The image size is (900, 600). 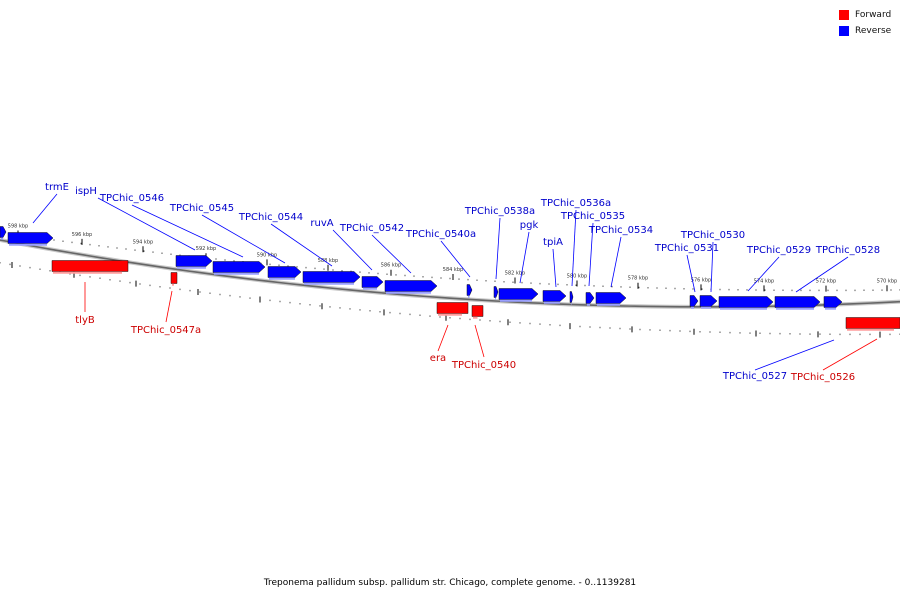 I want to click on legend-reverse-label: Reverse, so click(x=873, y=31).